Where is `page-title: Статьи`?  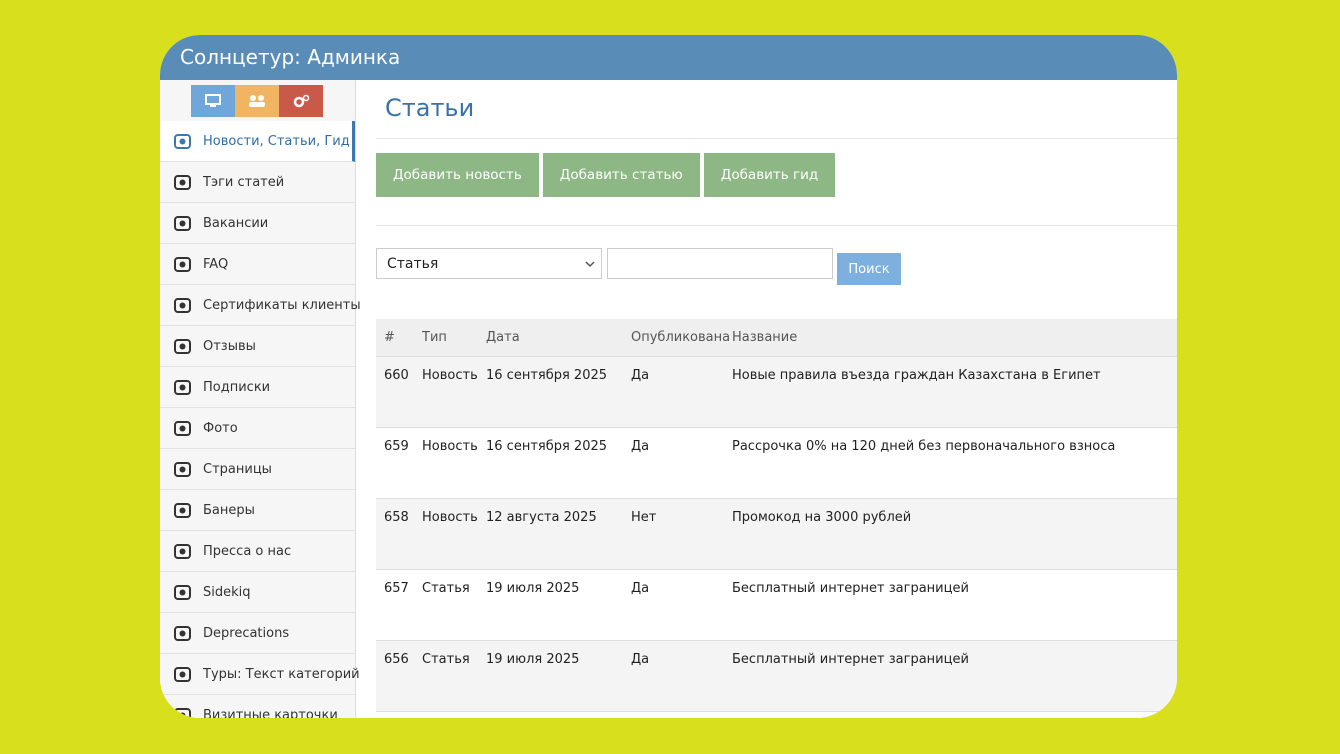 page-title: Статьи is located at coordinates (430, 108).